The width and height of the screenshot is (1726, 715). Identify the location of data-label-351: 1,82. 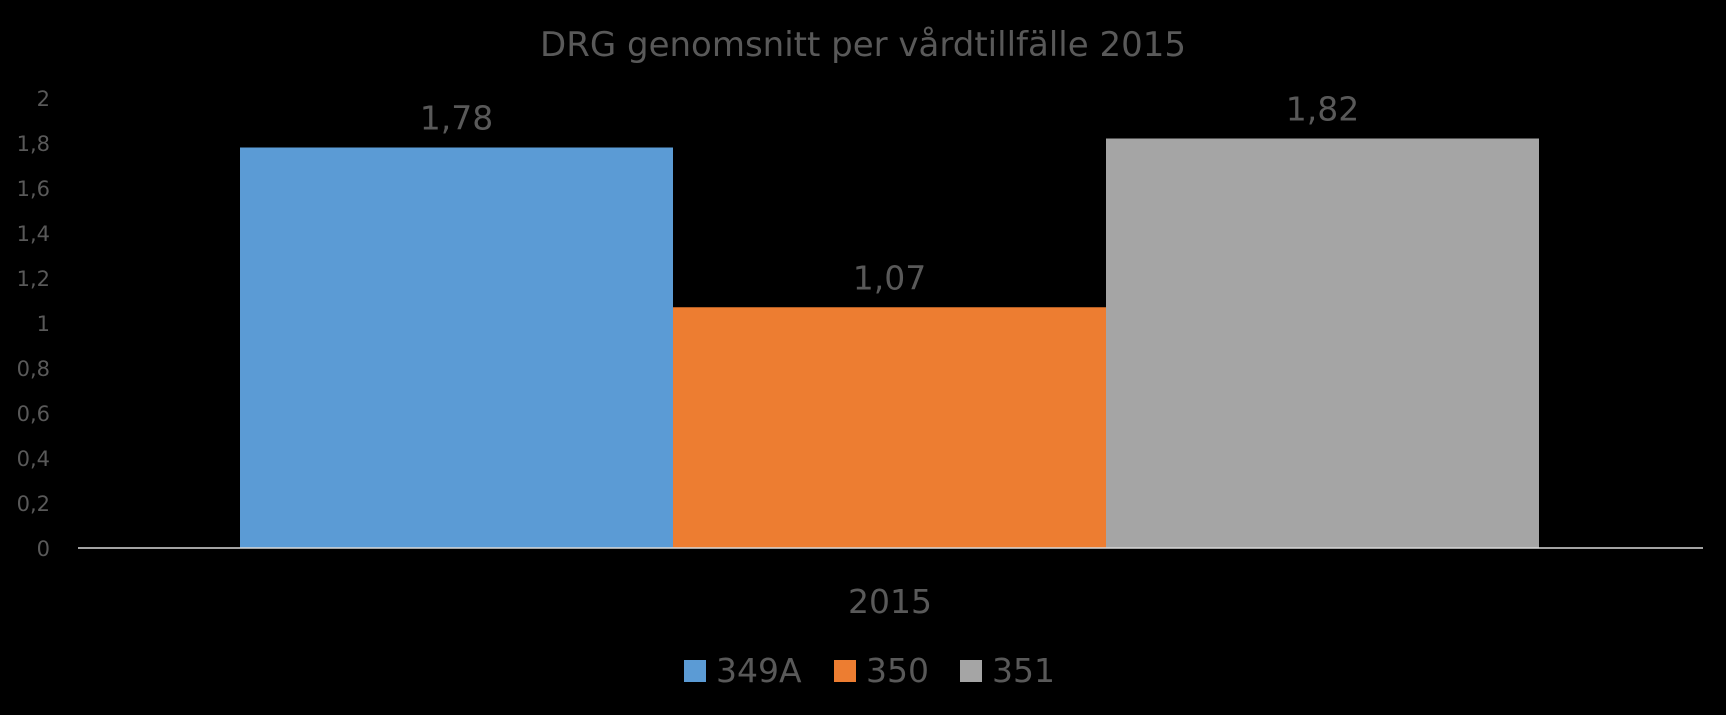
(1322, 109).